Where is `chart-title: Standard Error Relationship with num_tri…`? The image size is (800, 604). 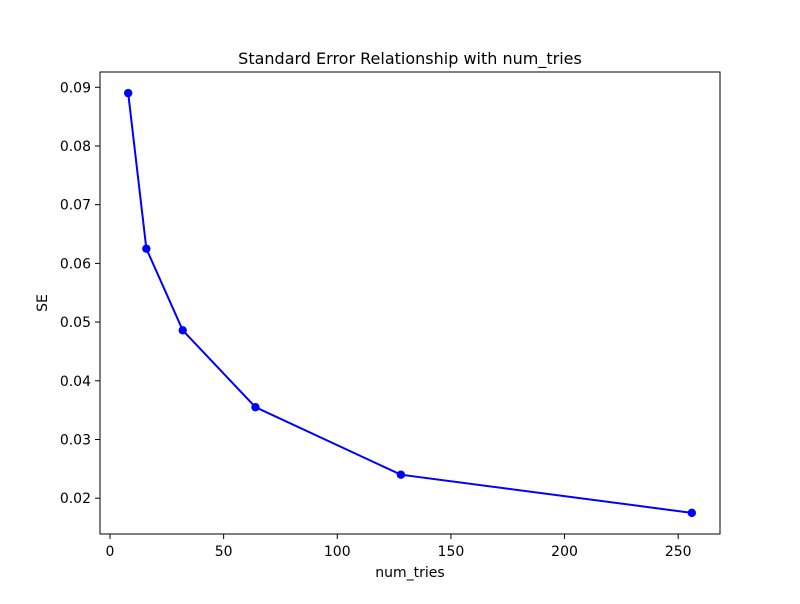 chart-title: Standard Error Relationship with num_tri… is located at coordinates (410, 59).